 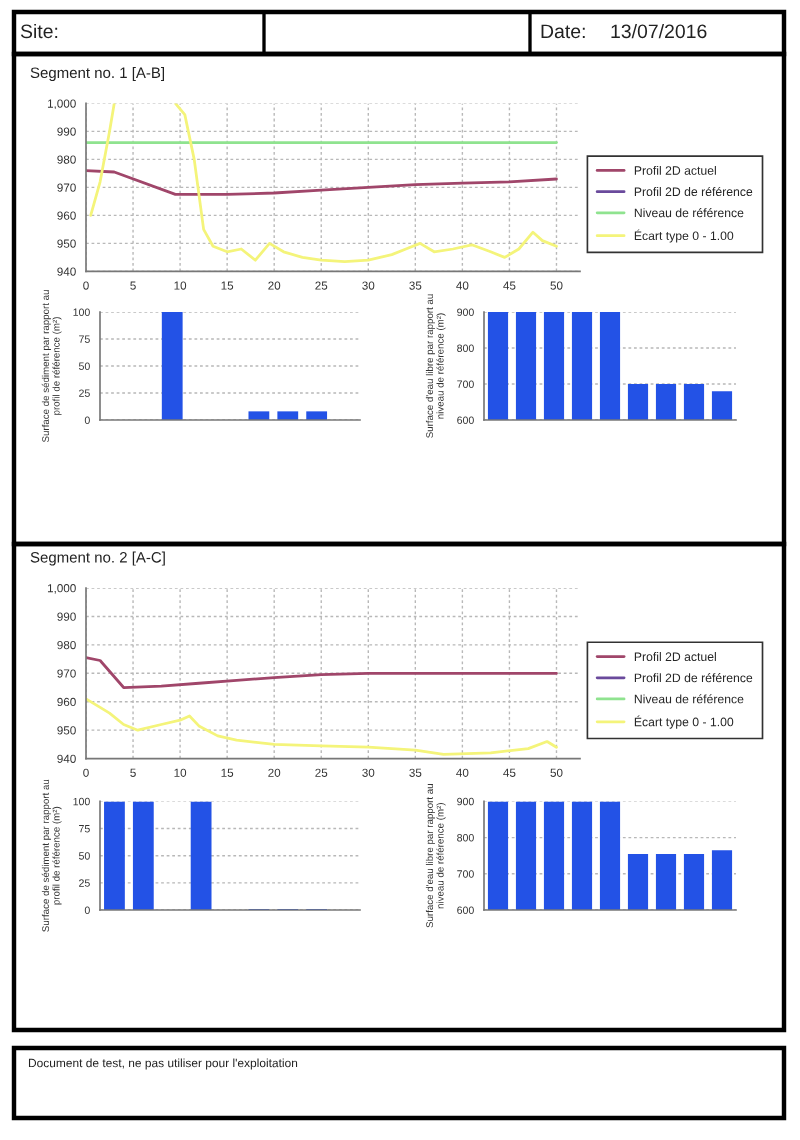 I want to click on text: Date:, so click(x=563, y=31).